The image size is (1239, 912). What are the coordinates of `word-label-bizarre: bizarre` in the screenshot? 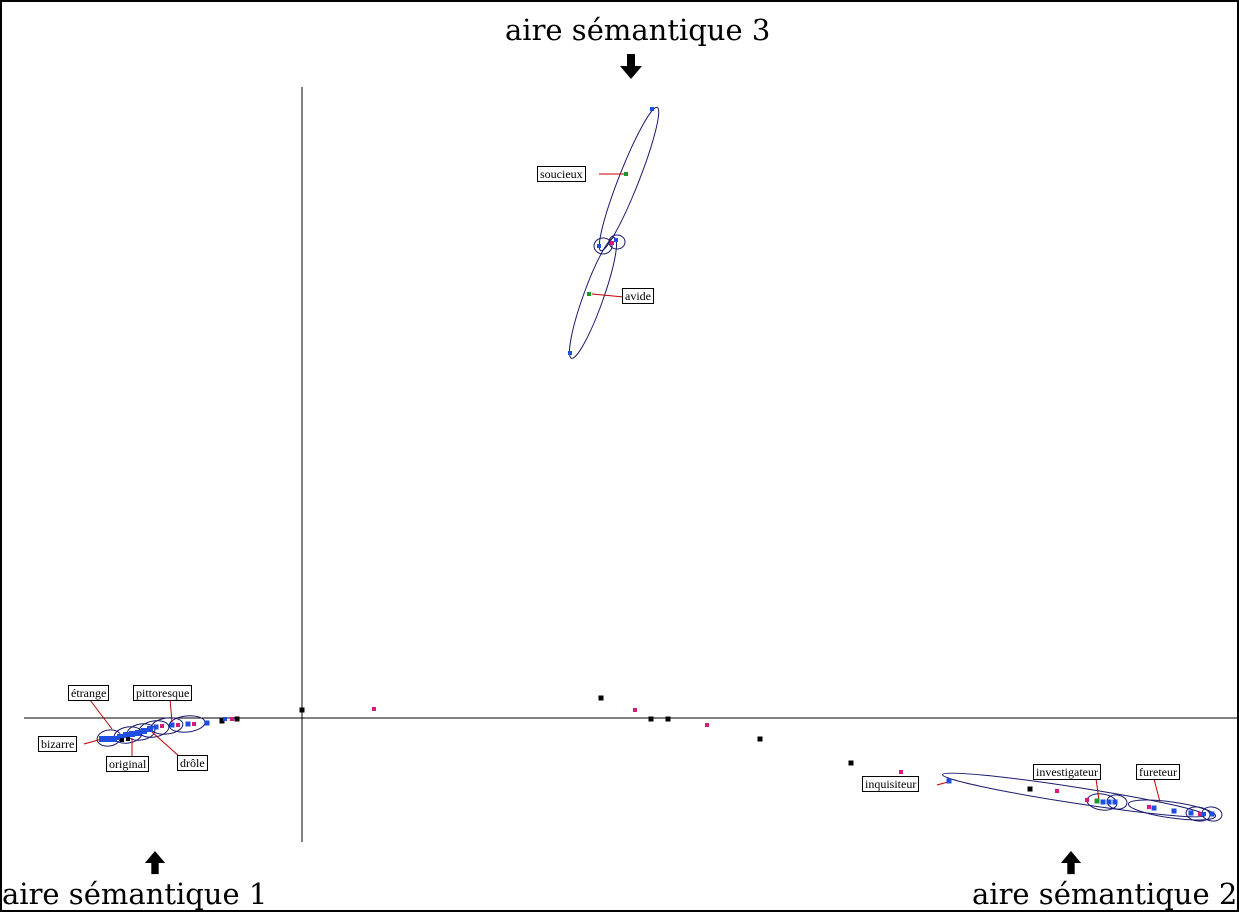 It's located at (58, 744).